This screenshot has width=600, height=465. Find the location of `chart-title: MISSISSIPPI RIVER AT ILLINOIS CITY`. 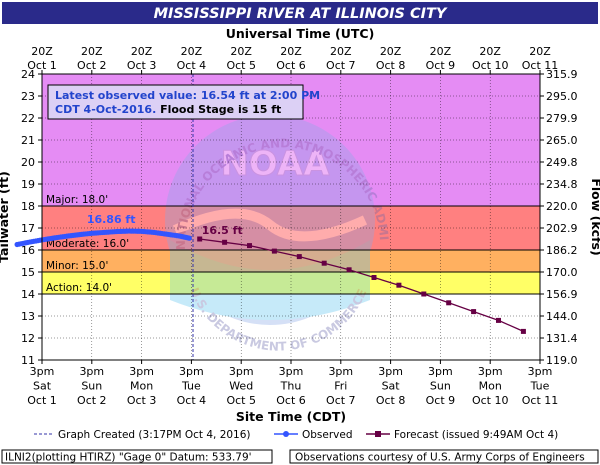

chart-title: MISSISSIPPI RIVER AT ILLINOIS CITY is located at coordinates (301, 14).